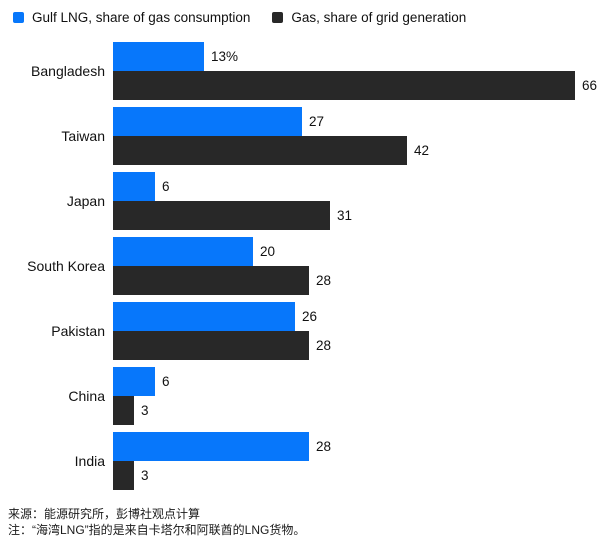 The width and height of the screenshot is (607, 549). I want to click on category-label: India, so click(89, 461).